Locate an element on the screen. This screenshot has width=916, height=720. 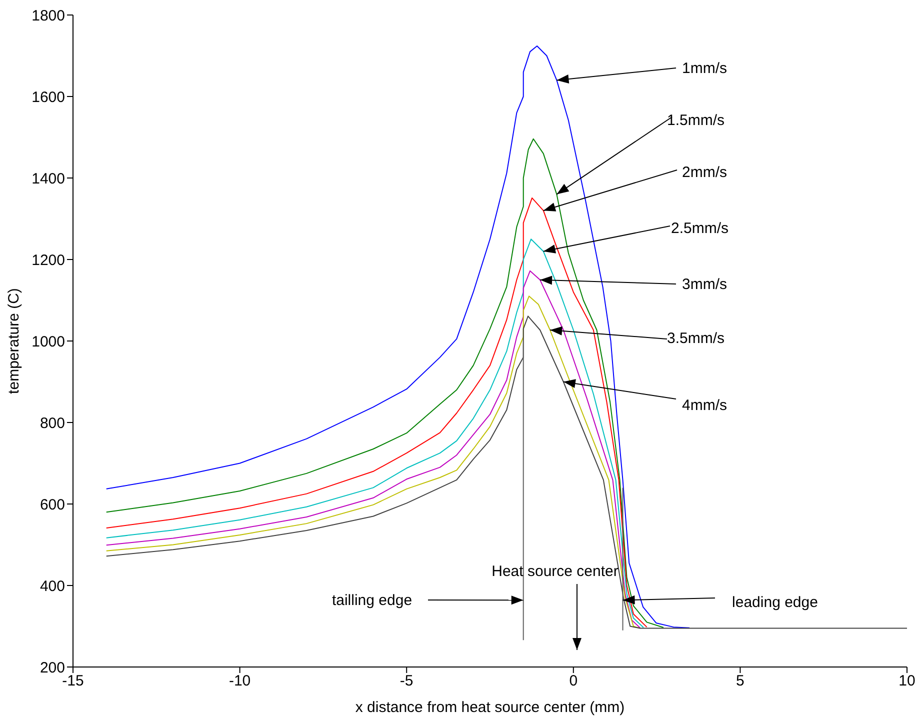
annotation: tailling edge is located at coordinates (372, 600).